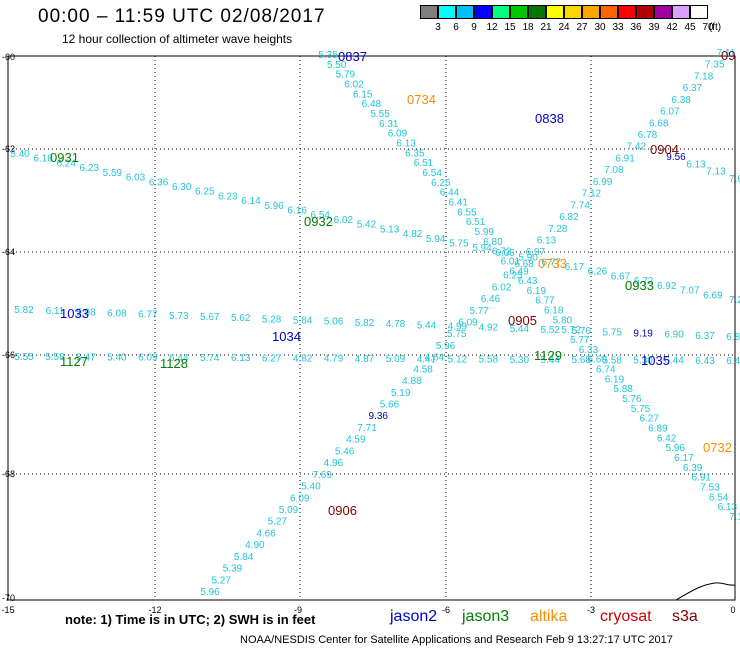  What do you see at coordinates (423, 369) in the screenshot?
I see `swh-value: 4.58` at bounding box center [423, 369].